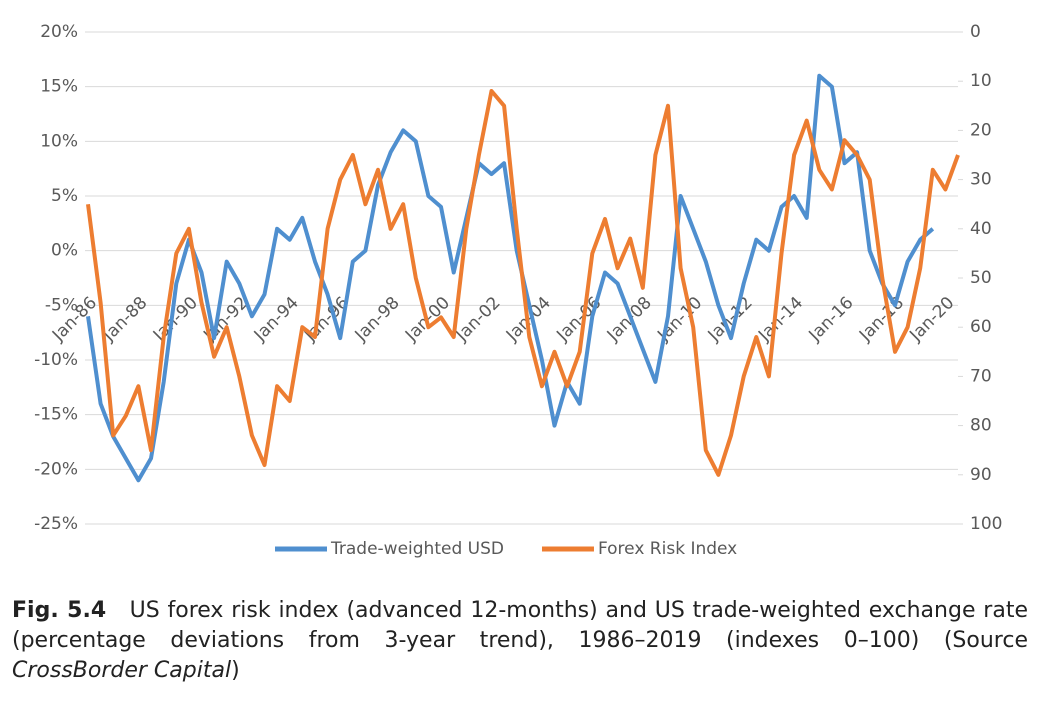 This screenshot has width=1058, height=701. Describe the element at coordinates (679, 319) in the screenshot. I see `x-tick-label: Jan-10` at that location.